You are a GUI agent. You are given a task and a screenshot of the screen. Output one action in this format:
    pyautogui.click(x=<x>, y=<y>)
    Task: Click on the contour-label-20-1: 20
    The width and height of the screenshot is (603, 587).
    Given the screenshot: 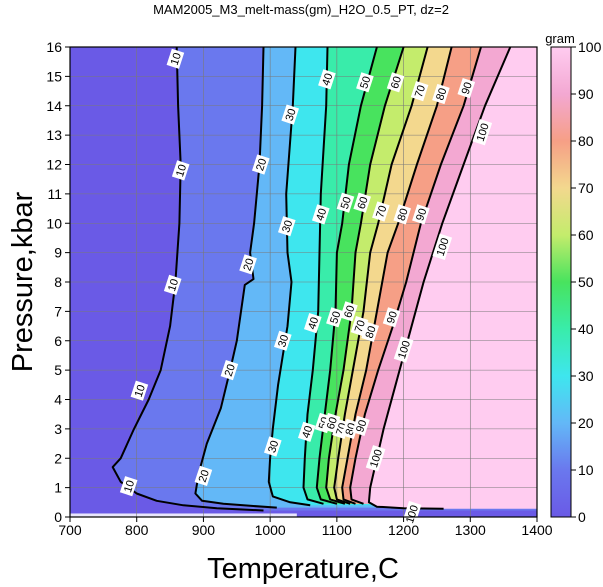 What is the action you would take?
    pyautogui.click(x=248, y=264)
    